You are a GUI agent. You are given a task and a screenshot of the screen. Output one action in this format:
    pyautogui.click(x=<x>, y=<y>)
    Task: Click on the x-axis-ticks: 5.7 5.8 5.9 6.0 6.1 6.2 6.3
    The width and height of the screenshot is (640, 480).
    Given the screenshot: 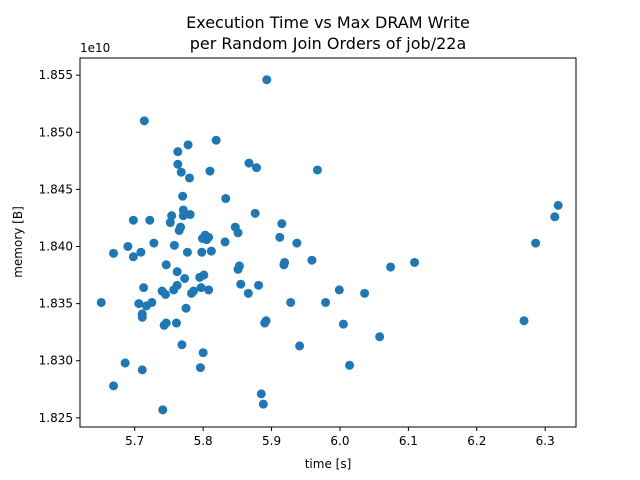 What is the action you would take?
    pyautogui.click(x=340, y=437)
    